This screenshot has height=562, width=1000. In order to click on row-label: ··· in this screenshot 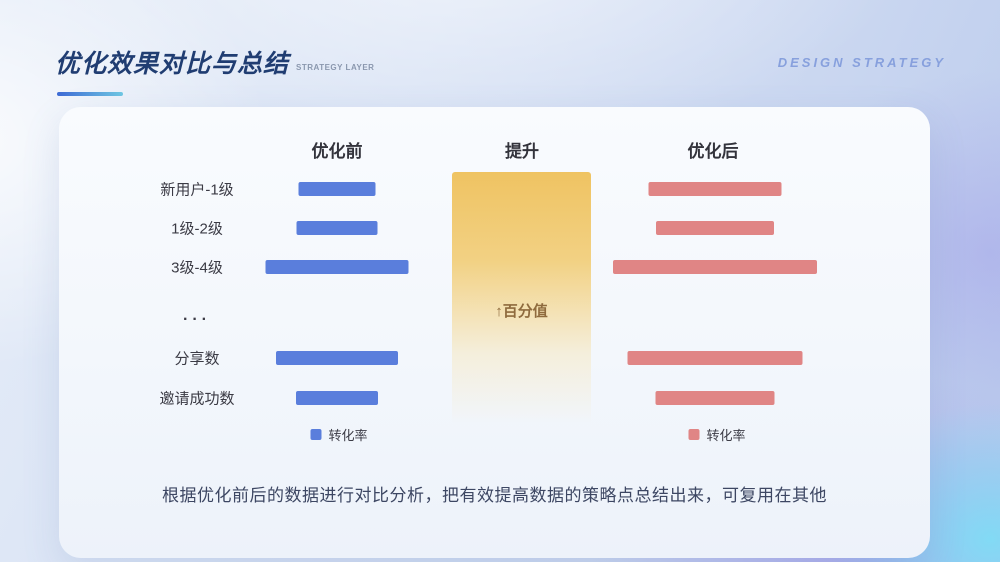, I will do `click(197, 319)`.